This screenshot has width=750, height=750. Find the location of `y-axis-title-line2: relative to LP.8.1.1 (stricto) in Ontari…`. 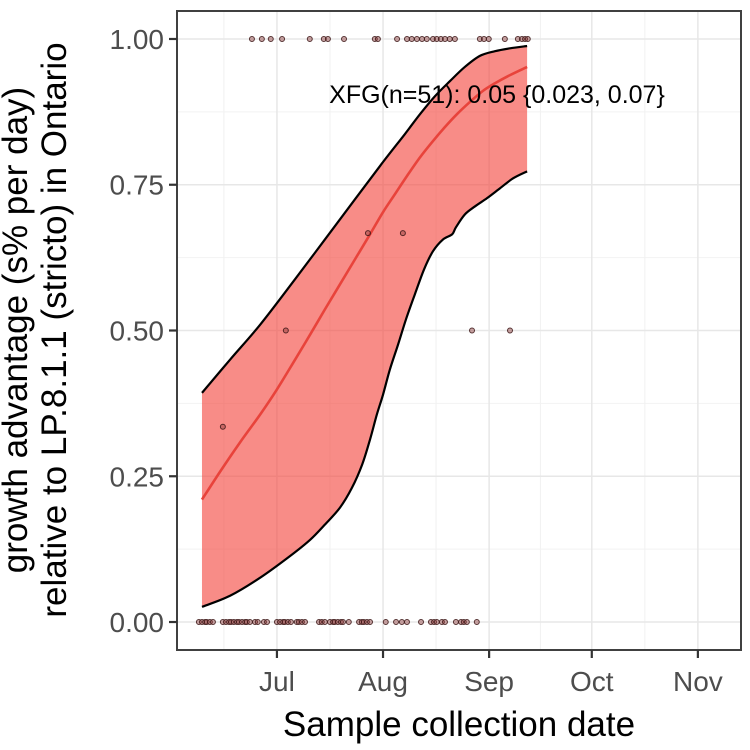

y-axis-title-line2: relative to LP.8.1.1 (stricto) in Ontari… is located at coordinates (54, 329).